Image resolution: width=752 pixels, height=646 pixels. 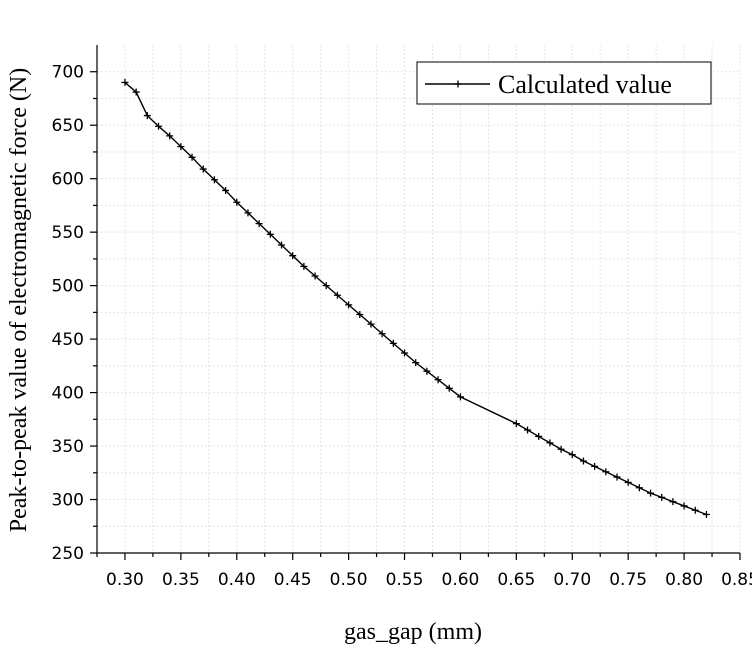 I want to click on legend-marker-sample, so click(x=458, y=84).